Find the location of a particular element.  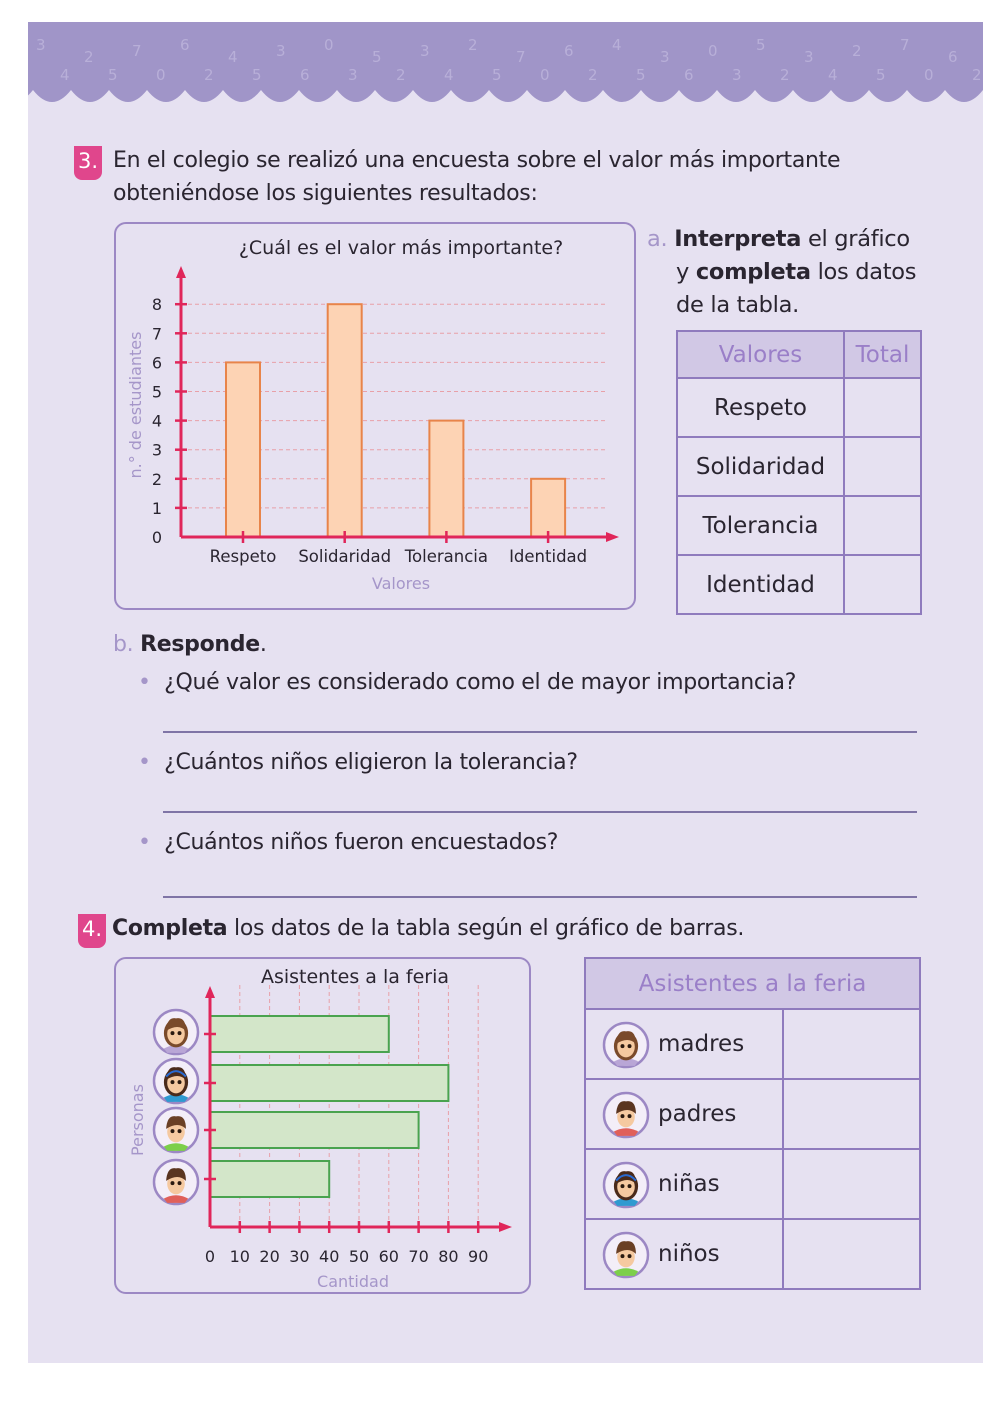

row-label: niñas is located at coordinates (684, 1184).